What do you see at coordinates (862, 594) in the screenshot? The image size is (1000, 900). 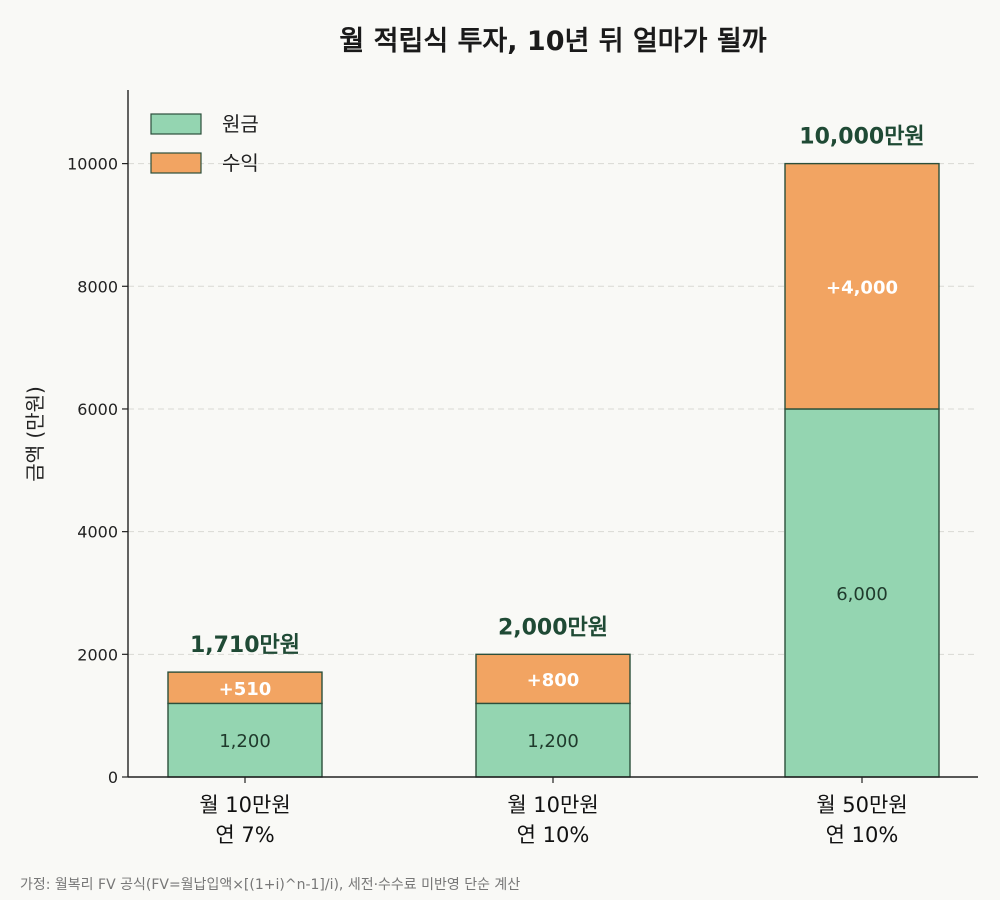 I see `segment-value-label: 6,000` at bounding box center [862, 594].